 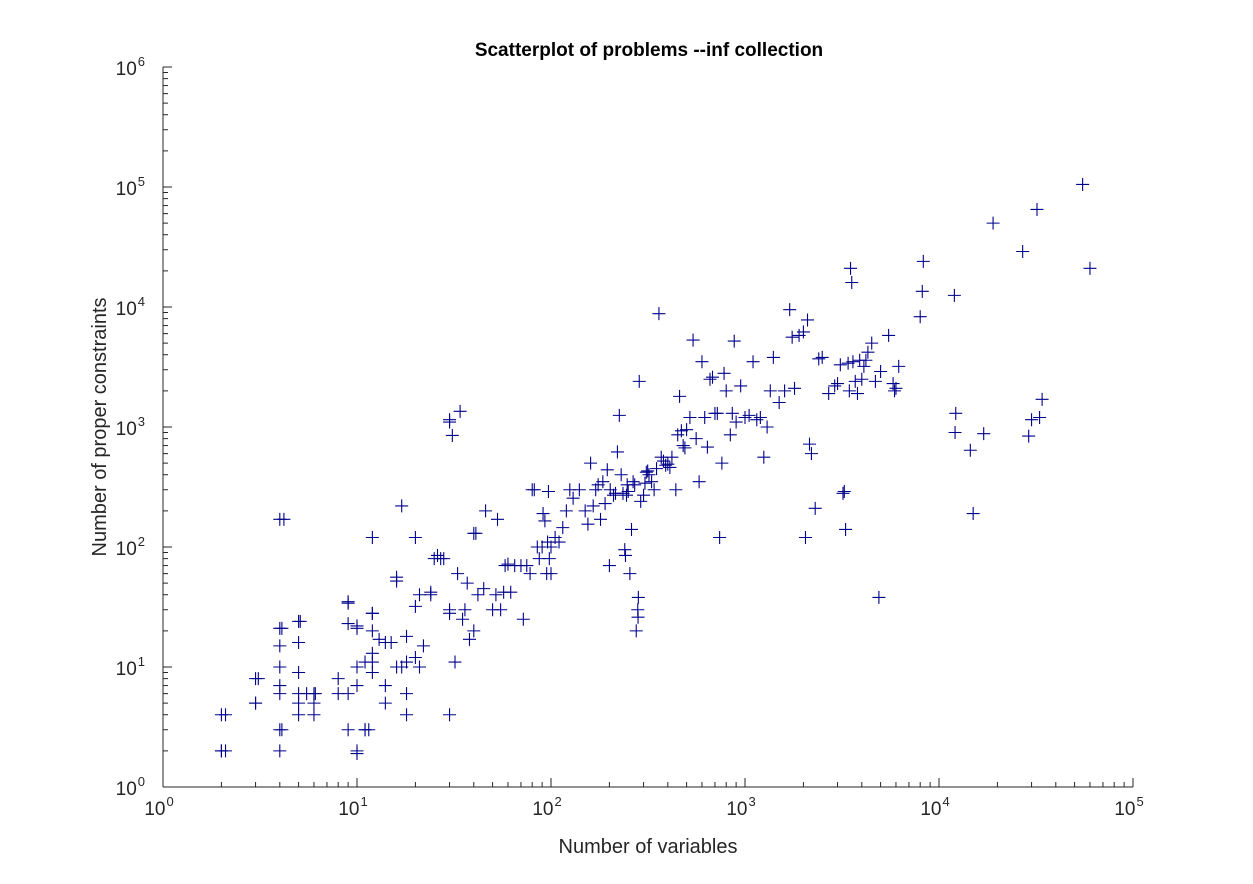 What do you see at coordinates (100, 426) in the screenshot?
I see `y-axis-label: Number of proper constraints` at bounding box center [100, 426].